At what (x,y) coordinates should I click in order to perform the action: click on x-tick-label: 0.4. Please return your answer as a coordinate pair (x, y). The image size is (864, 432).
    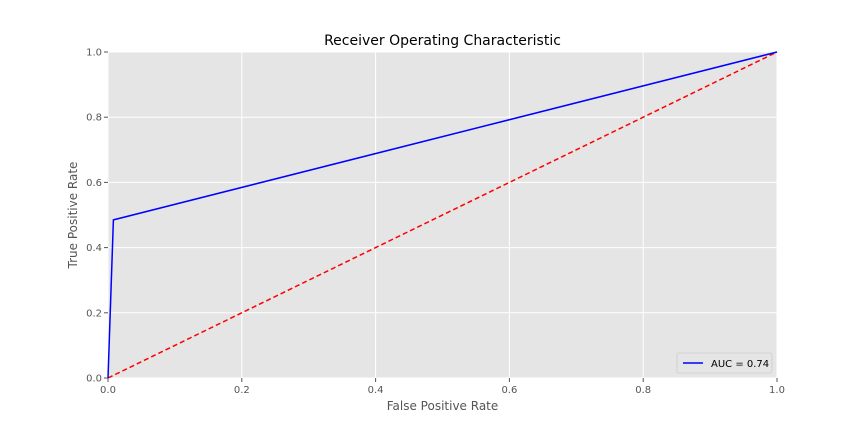
    Looking at the image, I should click on (376, 390).